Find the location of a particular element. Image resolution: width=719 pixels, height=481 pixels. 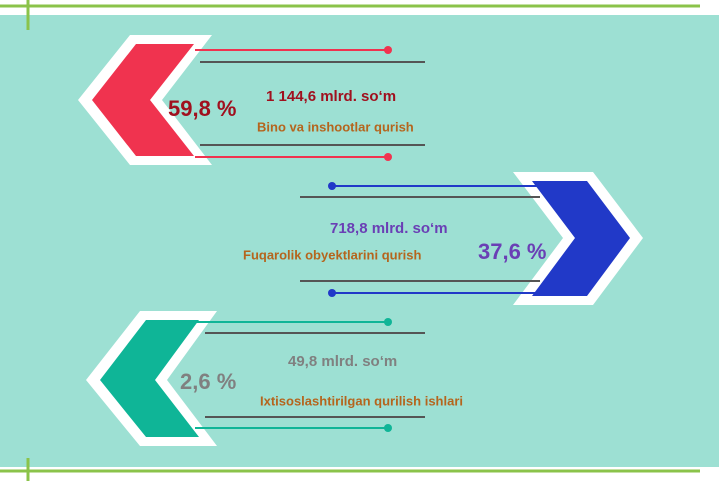

percent: 2,6 % is located at coordinates (208, 381).